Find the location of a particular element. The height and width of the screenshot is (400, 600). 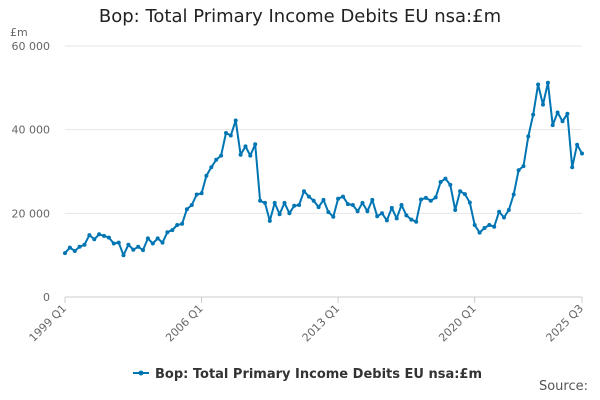

y-axis-unit-label: £m is located at coordinates (19, 32).